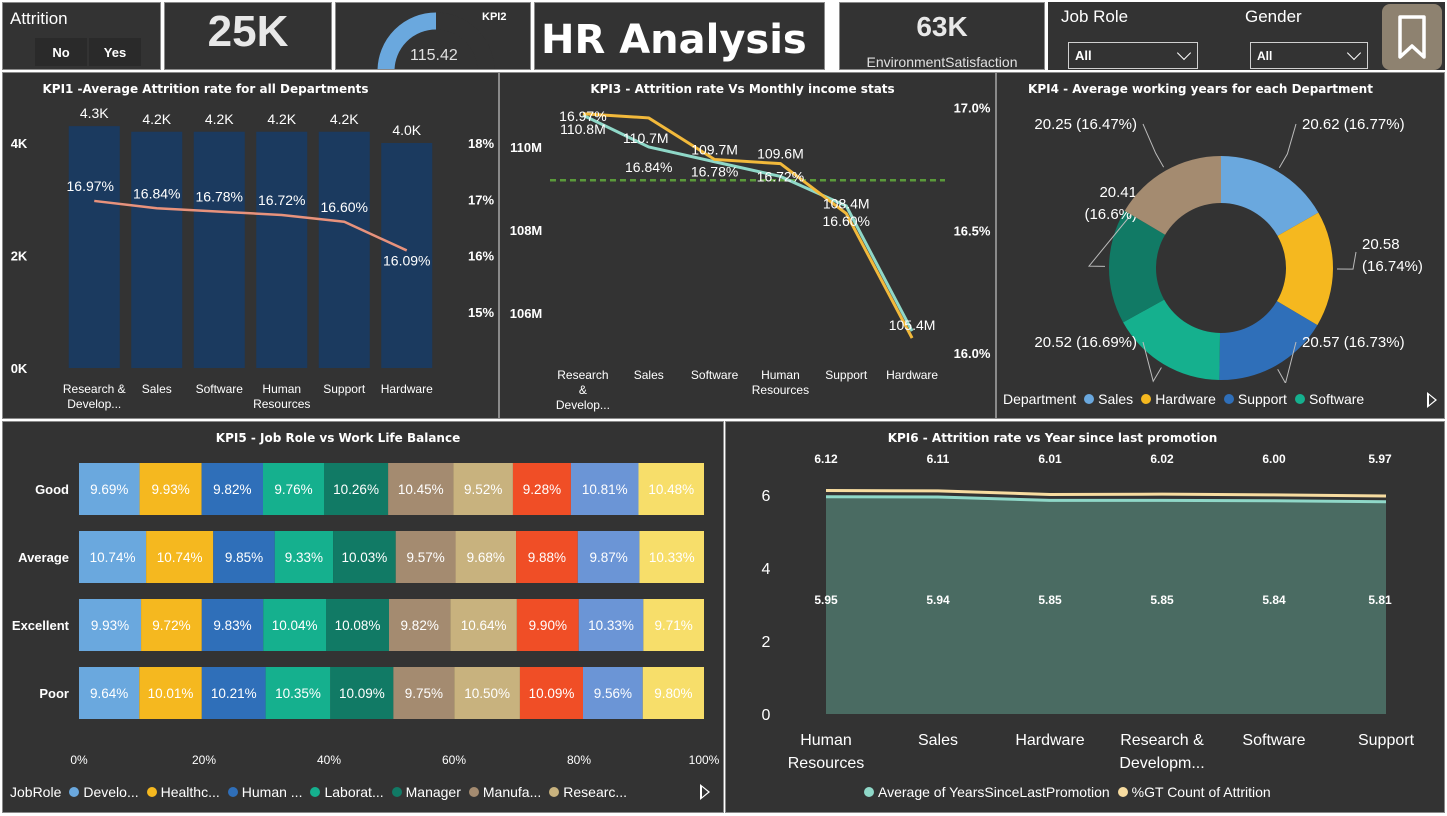  What do you see at coordinates (94, 389) in the screenshot?
I see `x-axis-tick: Research &` at bounding box center [94, 389].